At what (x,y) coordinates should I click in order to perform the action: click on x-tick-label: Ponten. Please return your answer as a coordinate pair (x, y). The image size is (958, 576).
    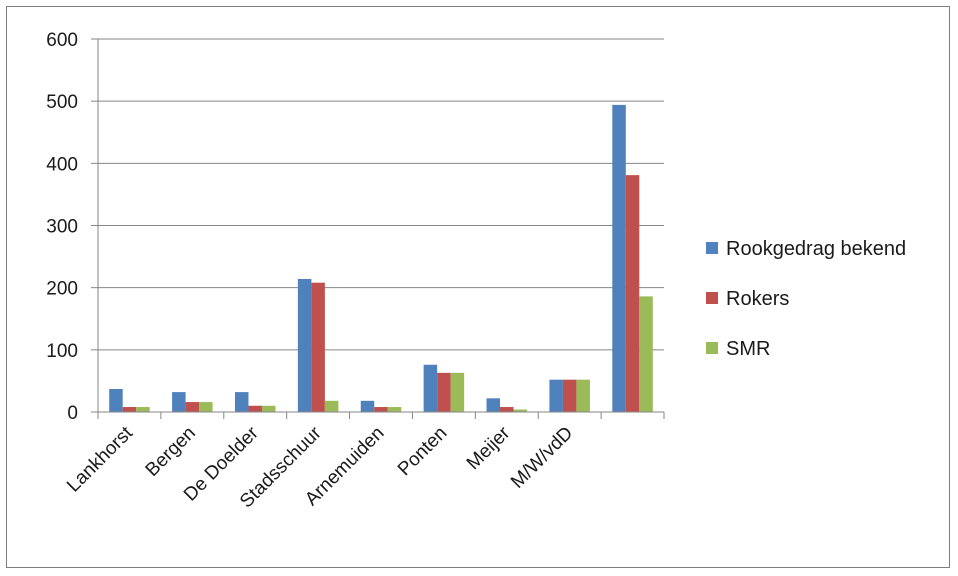
    Looking at the image, I should click on (422, 451).